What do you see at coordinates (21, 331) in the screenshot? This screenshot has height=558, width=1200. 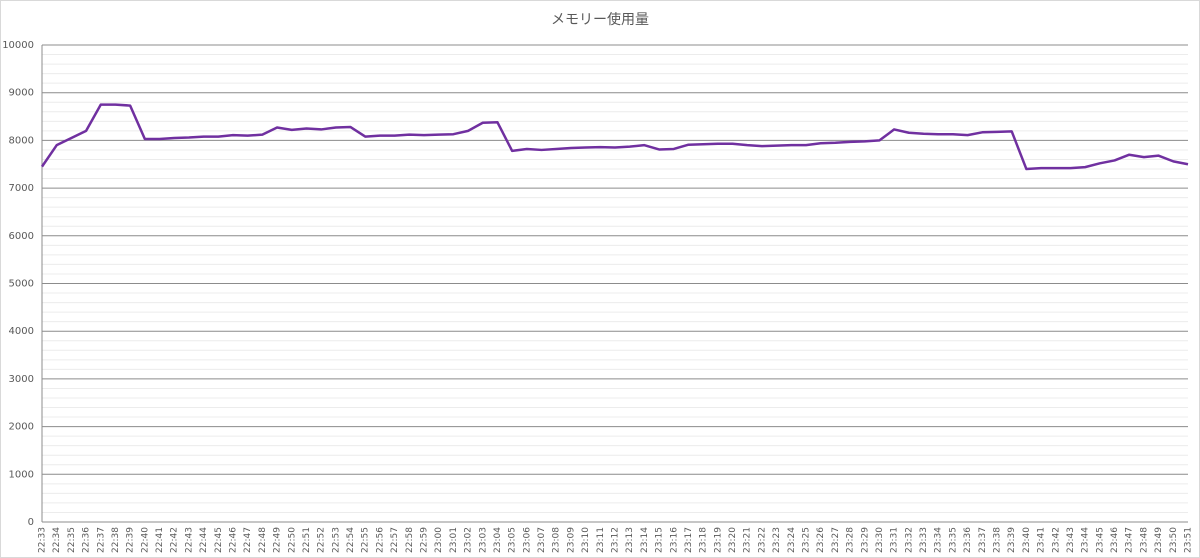 I see `y-tick-label: 4000` at bounding box center [21, 331].